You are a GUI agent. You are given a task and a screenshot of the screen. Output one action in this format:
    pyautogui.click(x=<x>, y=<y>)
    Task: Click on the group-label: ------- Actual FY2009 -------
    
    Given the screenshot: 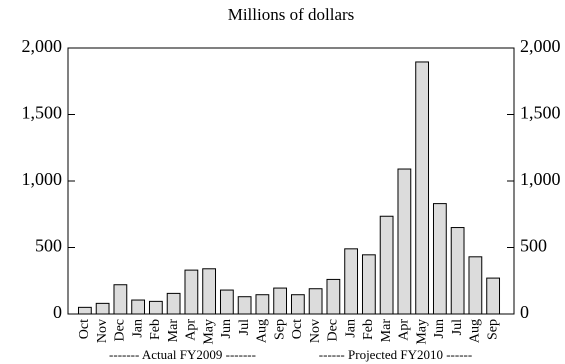 What is the action you would take?
    pyautogui.click(x=182, y=354)
    